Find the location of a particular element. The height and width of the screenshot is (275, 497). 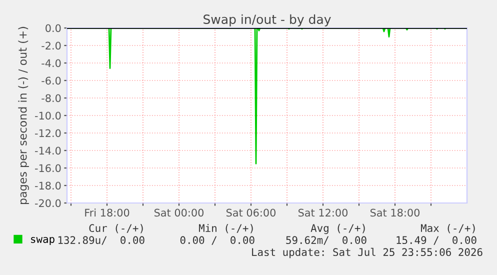

y-tick-label: 0.0 is located at coordinates (53, 28).